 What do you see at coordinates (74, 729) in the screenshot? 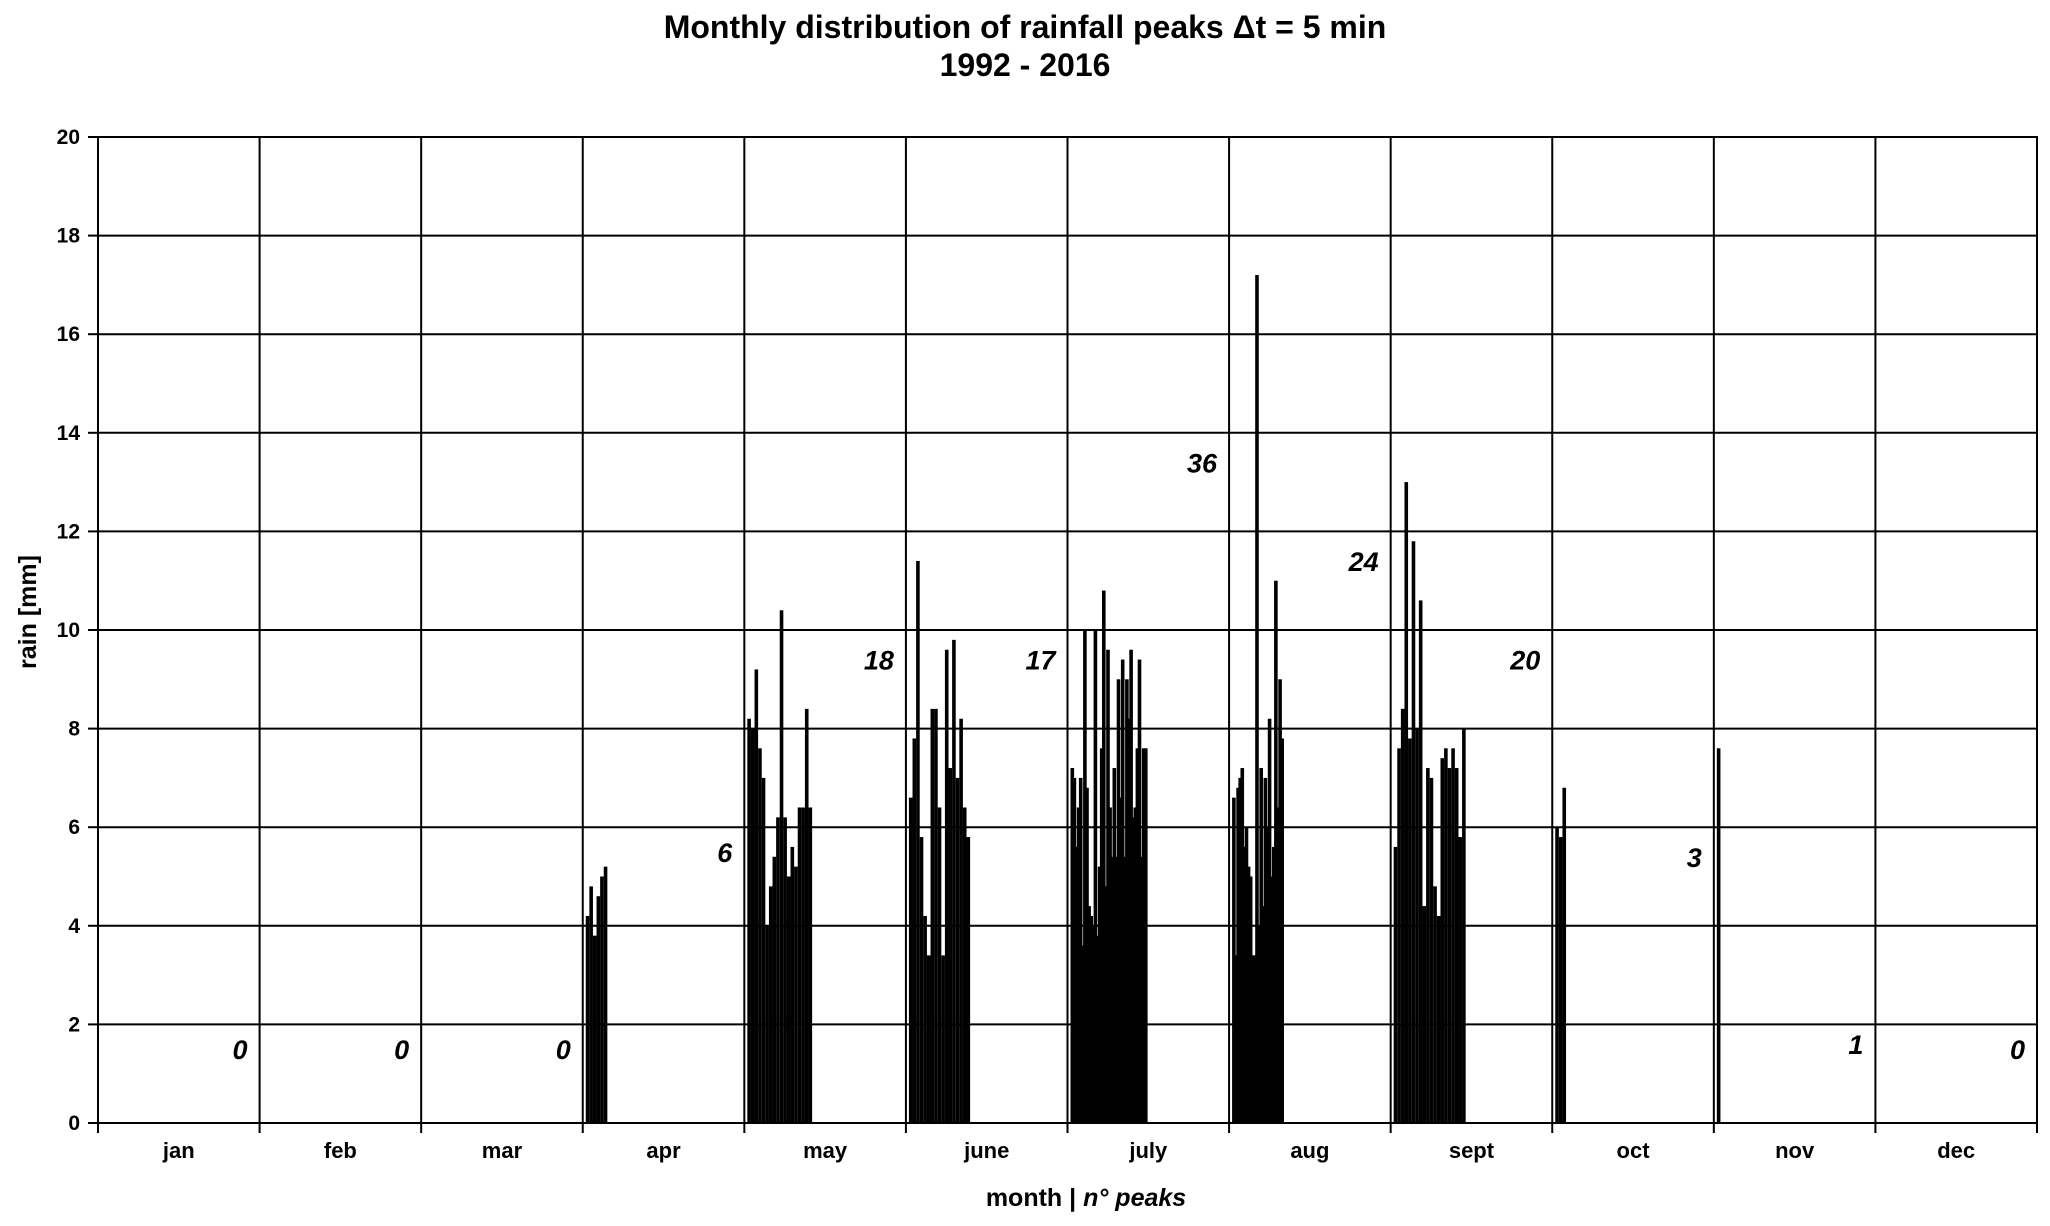
I see `y-tick-label: 8` at bounding box center [74, 729].